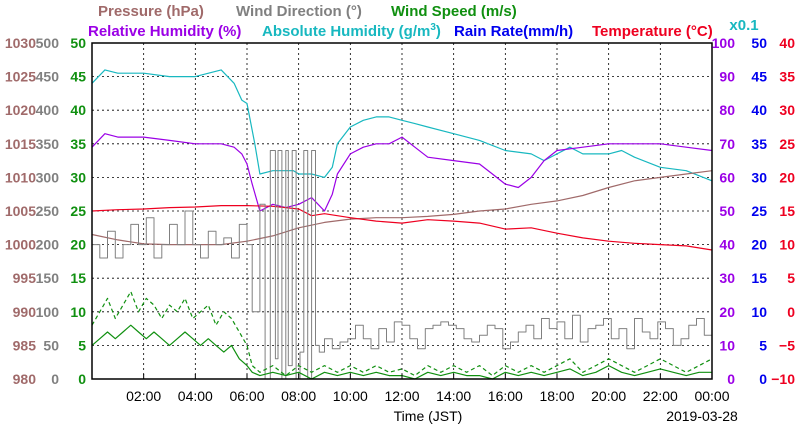 Image resolution: width=800 pixels, height=434 pixels. What do you see at coordinates (787, 211) in the screenshot?
I see `y-tick-temperature: 15` at bounding box center [787, 211].